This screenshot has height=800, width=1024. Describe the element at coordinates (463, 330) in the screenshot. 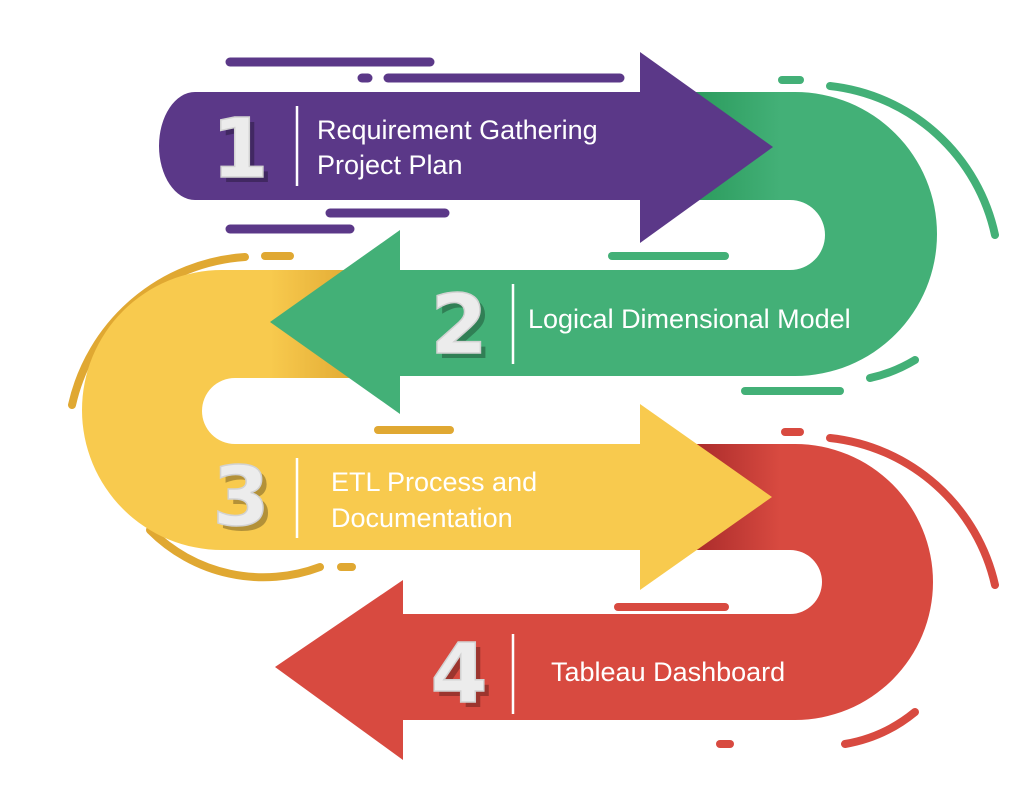

I see `svg-text: 2` at that location.